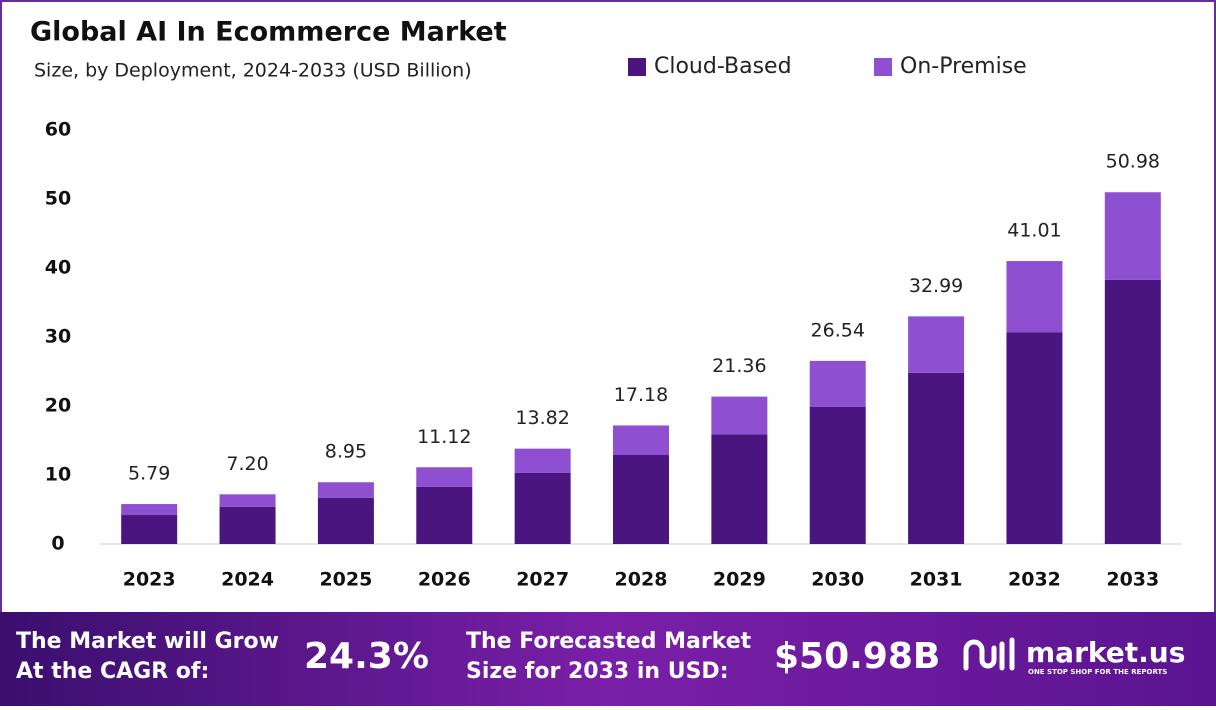 The height and width of the screenshot is (710, 1216). I want to click on brand-logo, so click(989, 654).